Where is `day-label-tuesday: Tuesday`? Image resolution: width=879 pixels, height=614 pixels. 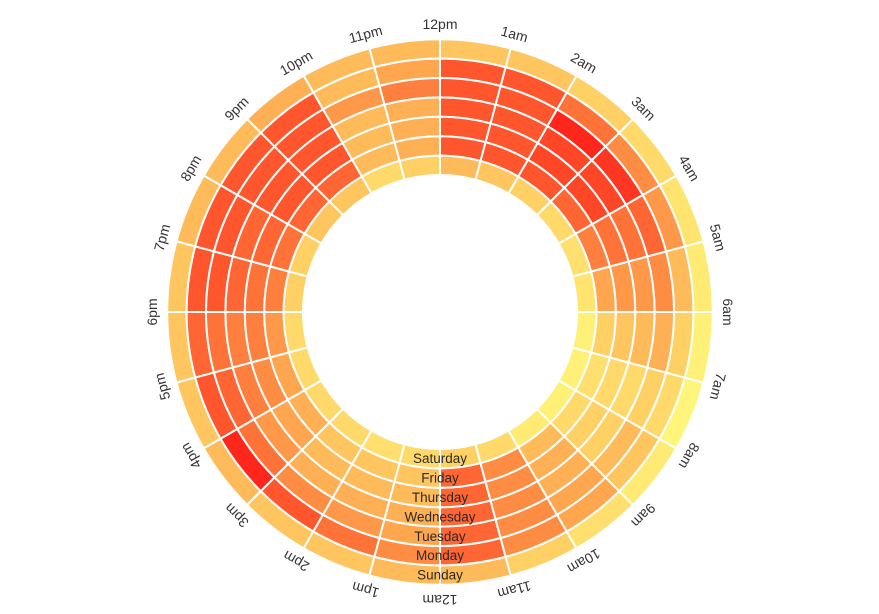
day-label-tuesday: Tuesday is located at coordinates (440, 536).